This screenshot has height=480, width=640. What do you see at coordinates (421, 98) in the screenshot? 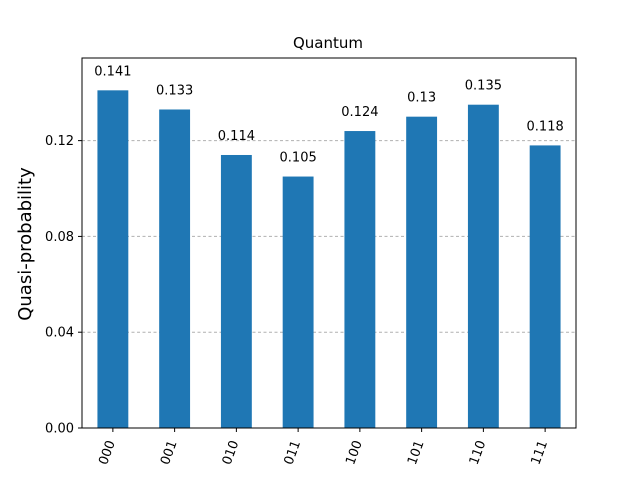
I see `data-label-101: 0.13` at bounding box center [421, 98].